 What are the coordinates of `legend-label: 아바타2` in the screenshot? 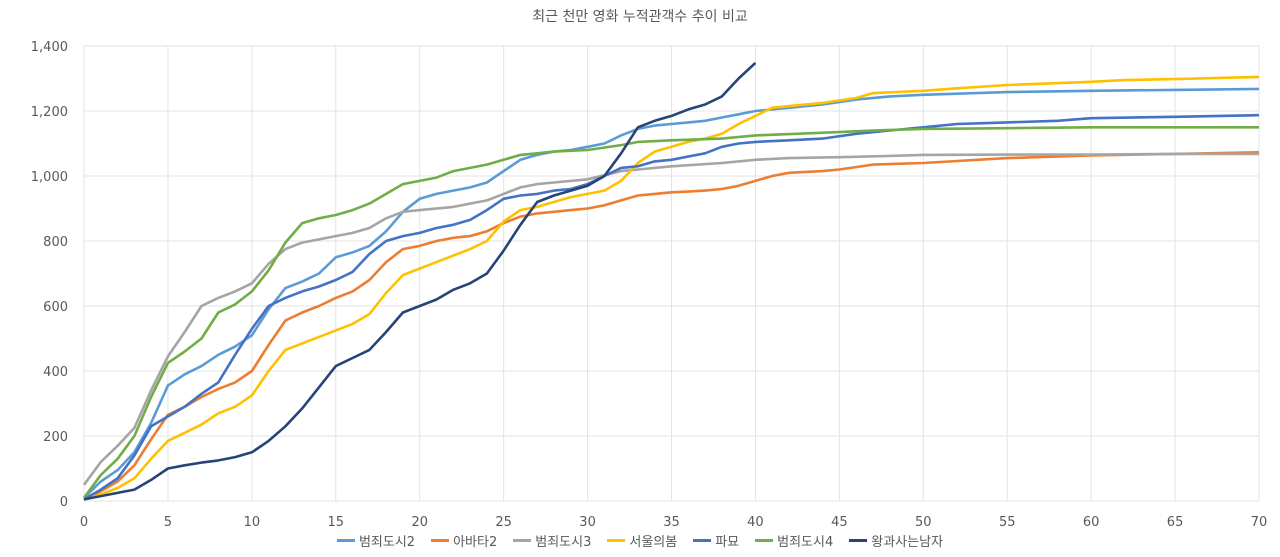 It's located at (475, 542).